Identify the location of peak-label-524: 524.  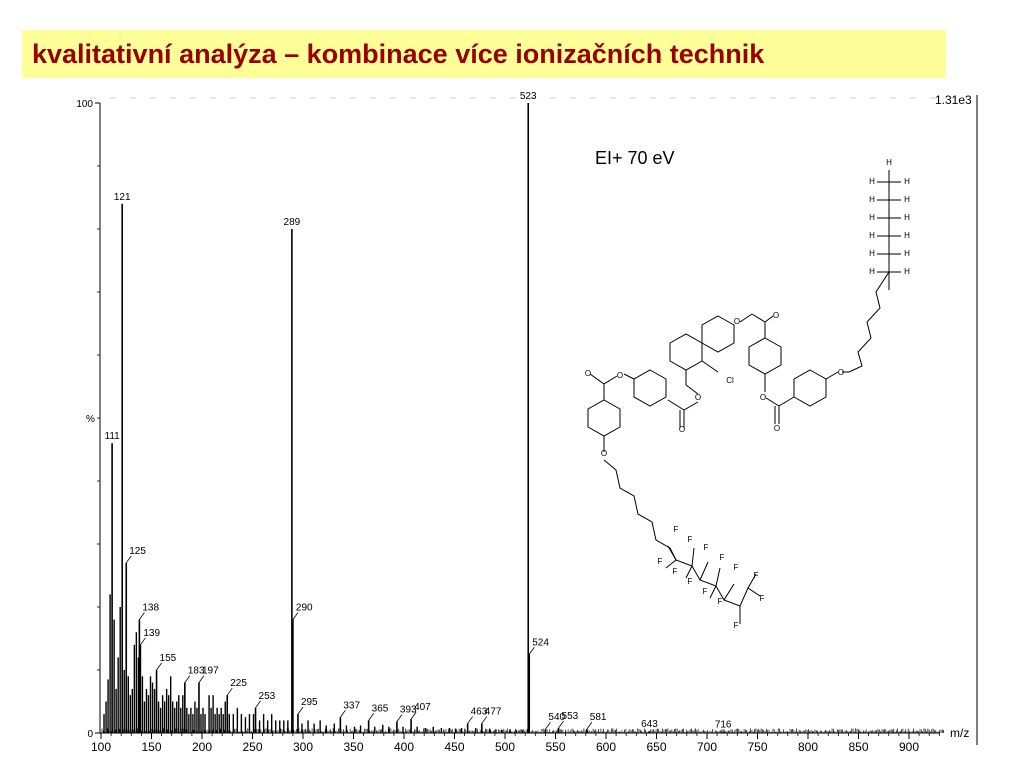
(540, 642).